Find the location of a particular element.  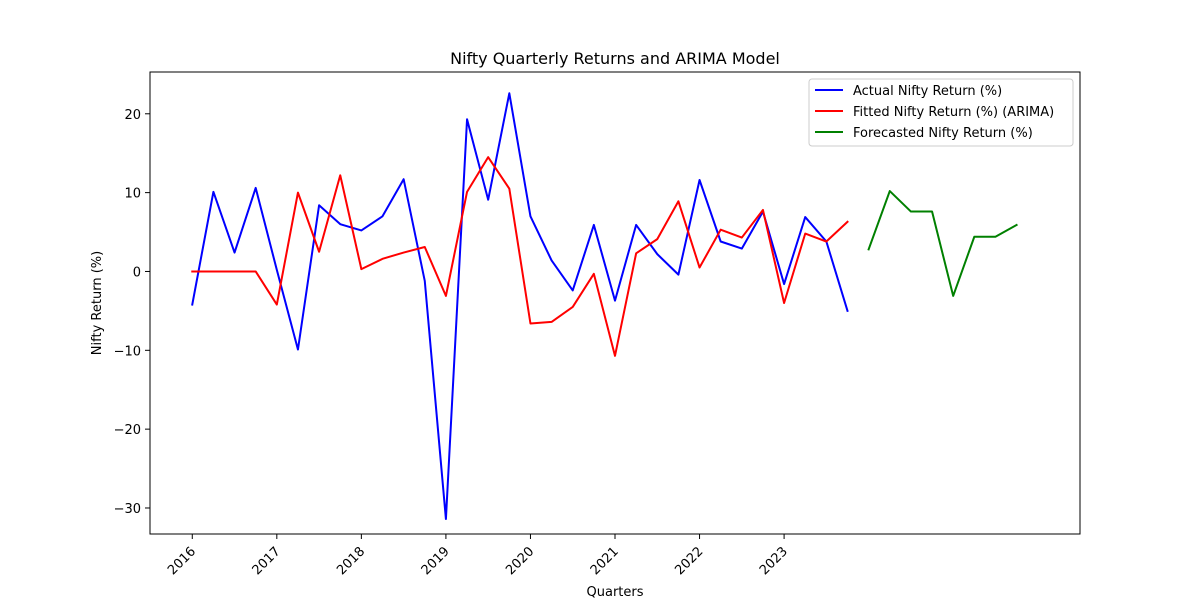

legend-box is located at coordinates (941, 112).